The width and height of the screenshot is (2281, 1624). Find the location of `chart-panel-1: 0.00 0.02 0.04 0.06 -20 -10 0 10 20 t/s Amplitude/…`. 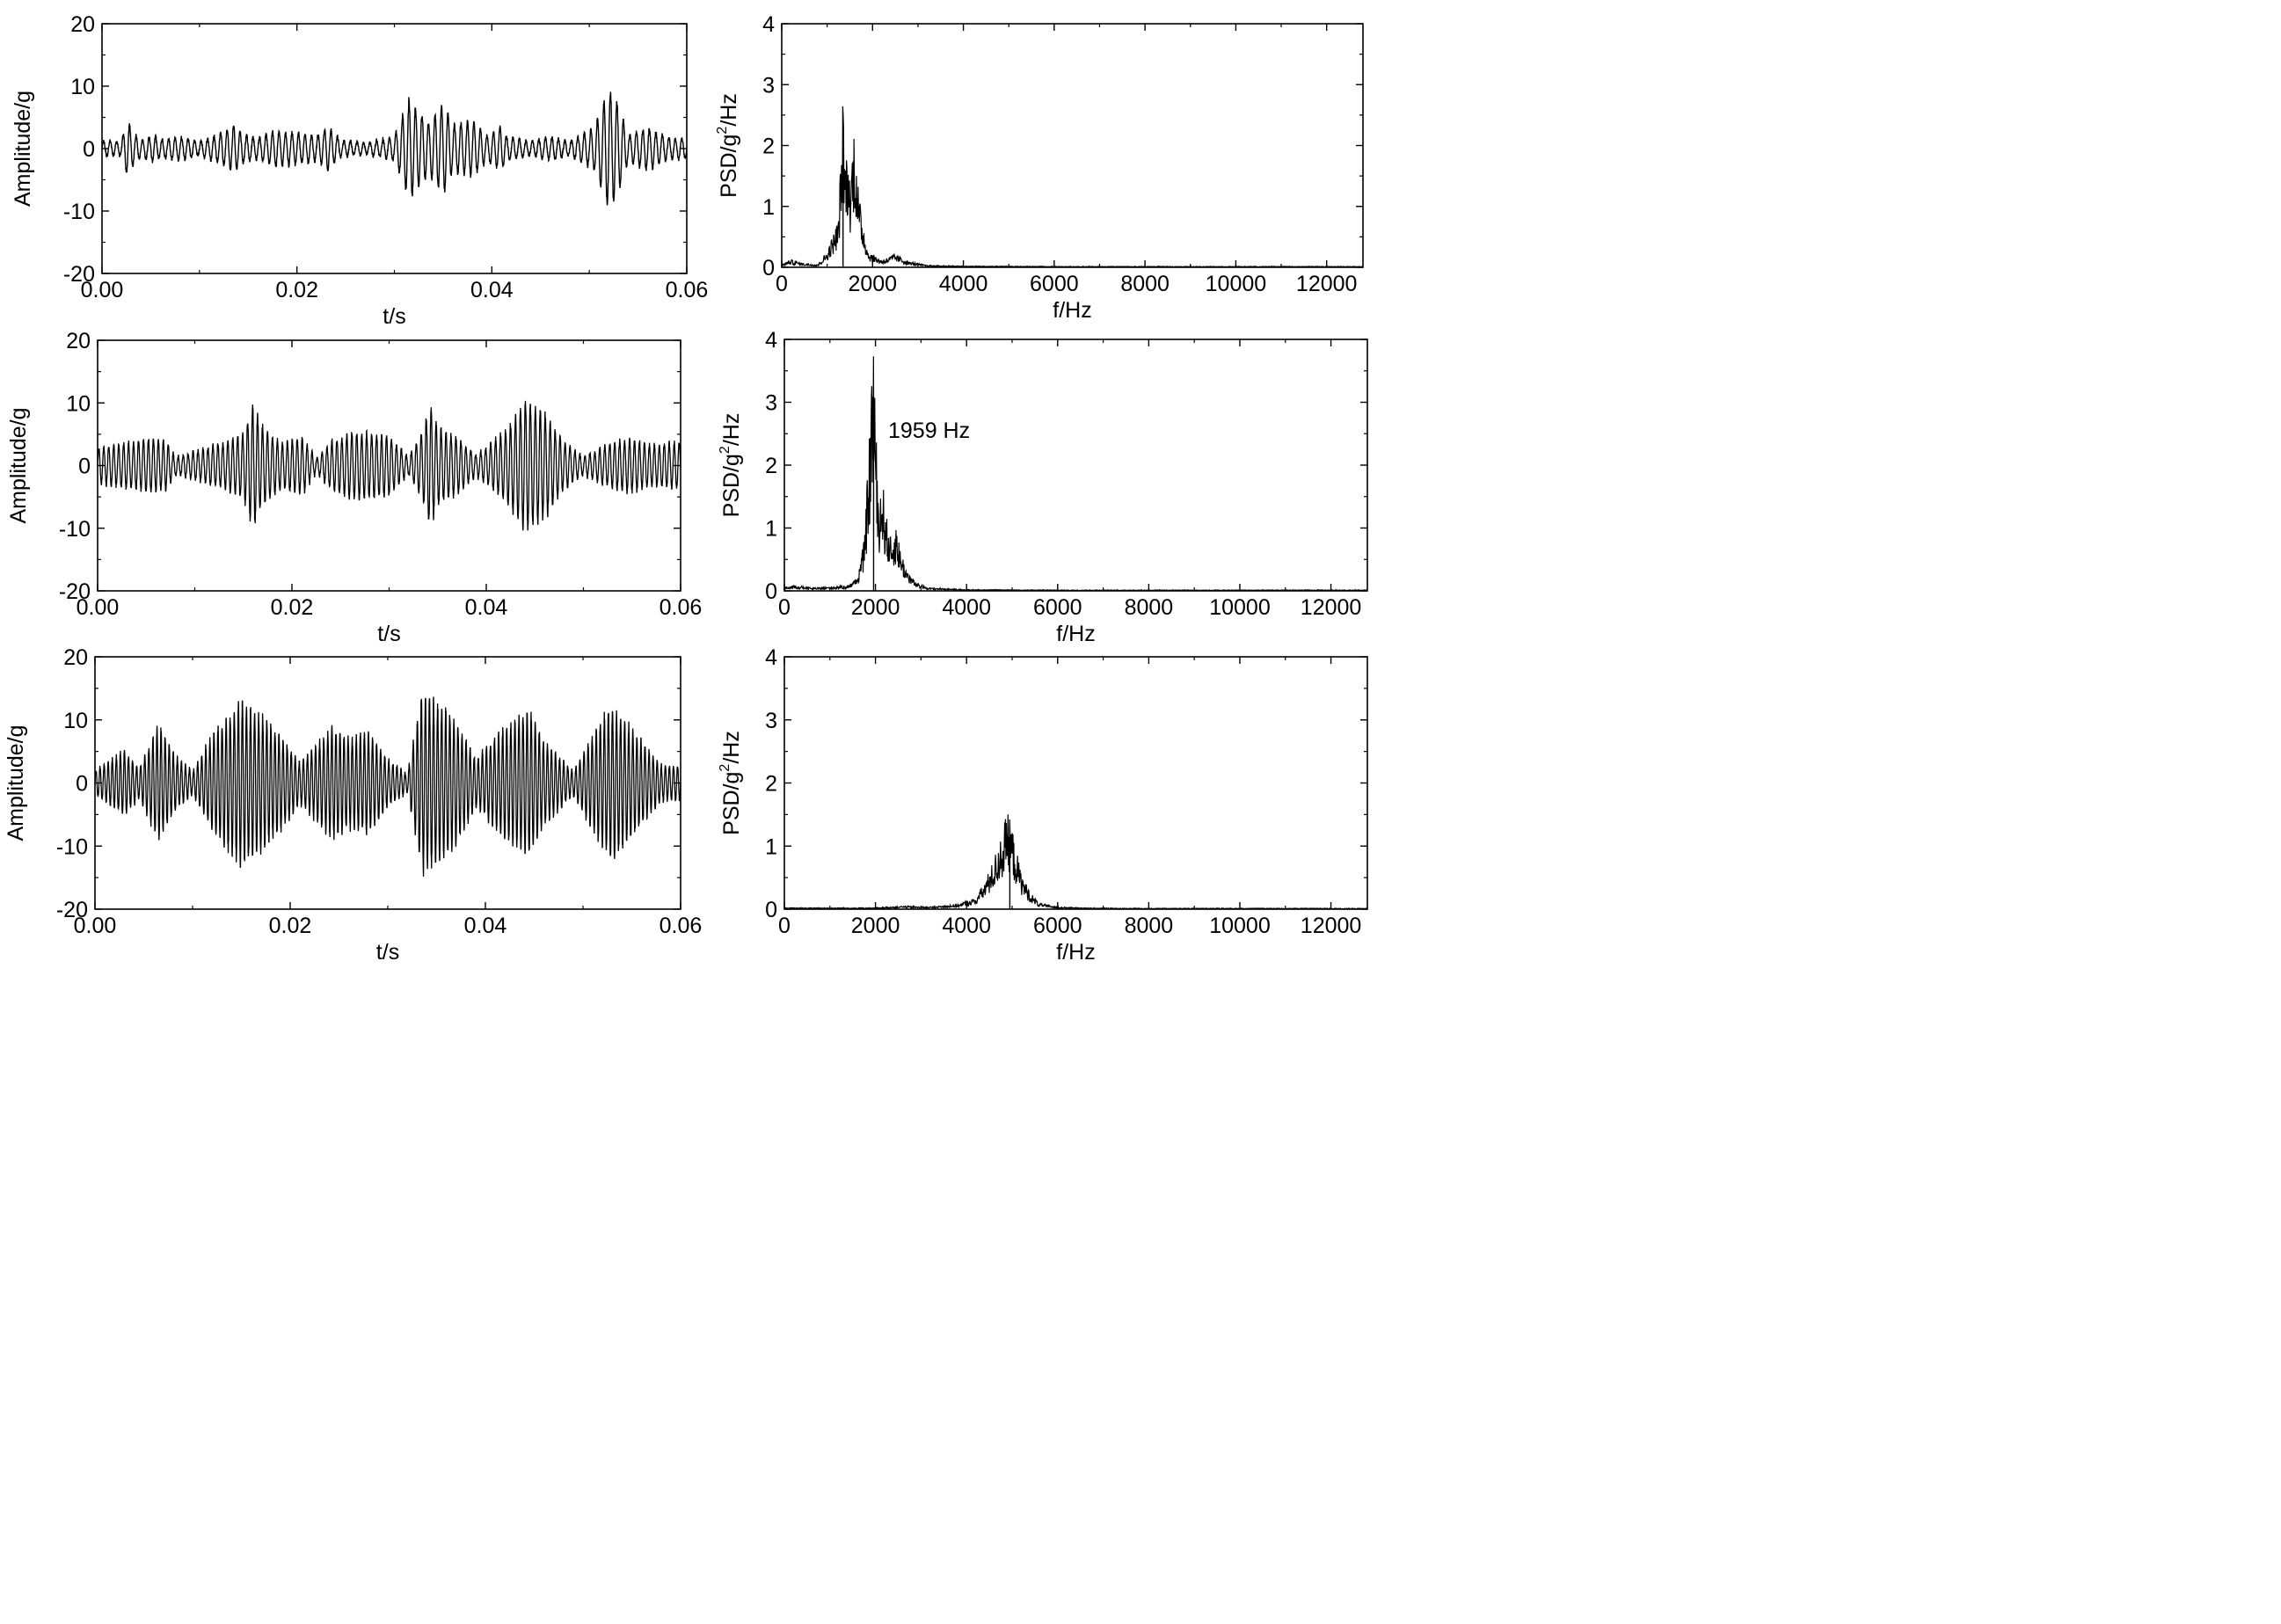

chart-panel-1: 0.00 0.02 0.04 0.06 -20 -10 0 10 20 t/s Amplitude/… is located at coordinates (359, 171).